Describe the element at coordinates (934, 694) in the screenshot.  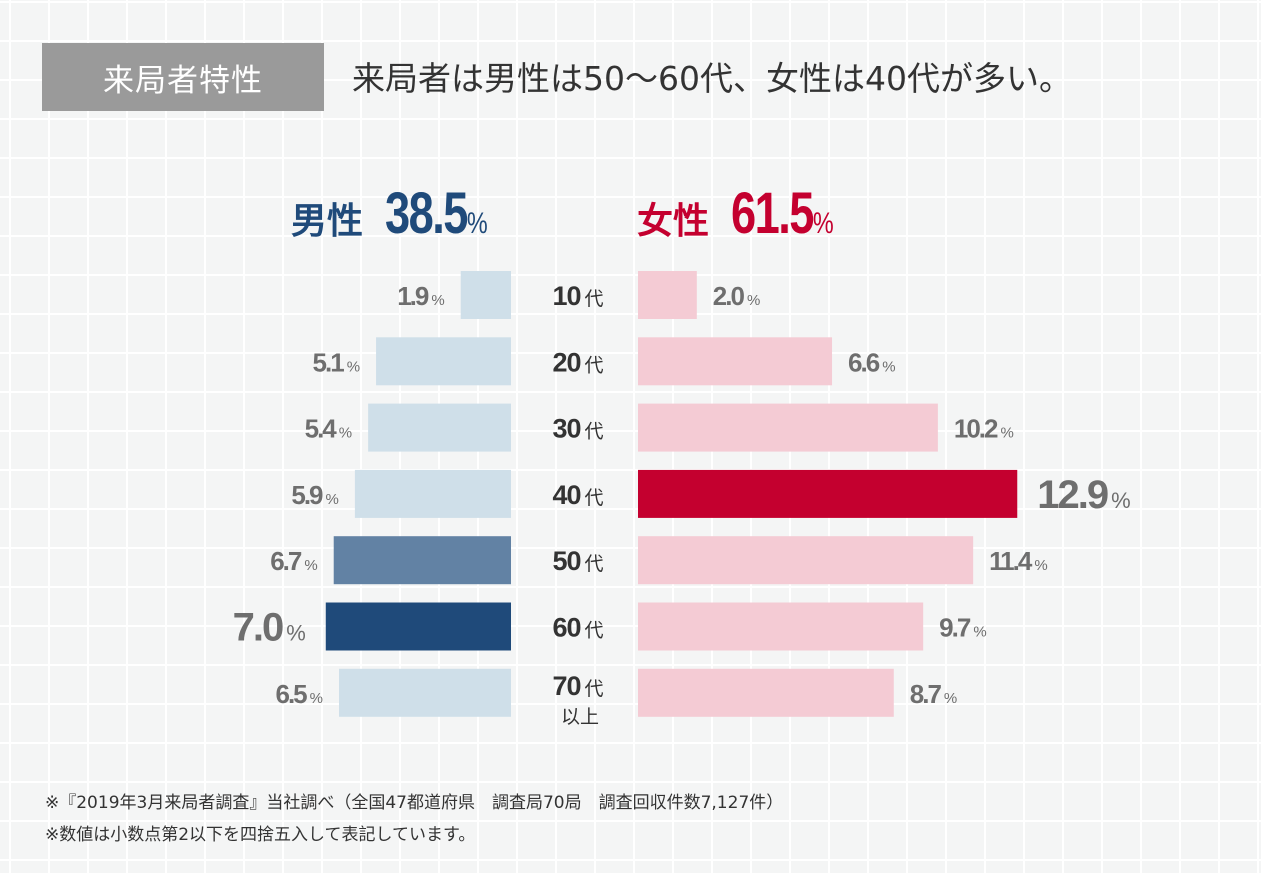
I see `female-value-label-6: 8.7%` at that location.